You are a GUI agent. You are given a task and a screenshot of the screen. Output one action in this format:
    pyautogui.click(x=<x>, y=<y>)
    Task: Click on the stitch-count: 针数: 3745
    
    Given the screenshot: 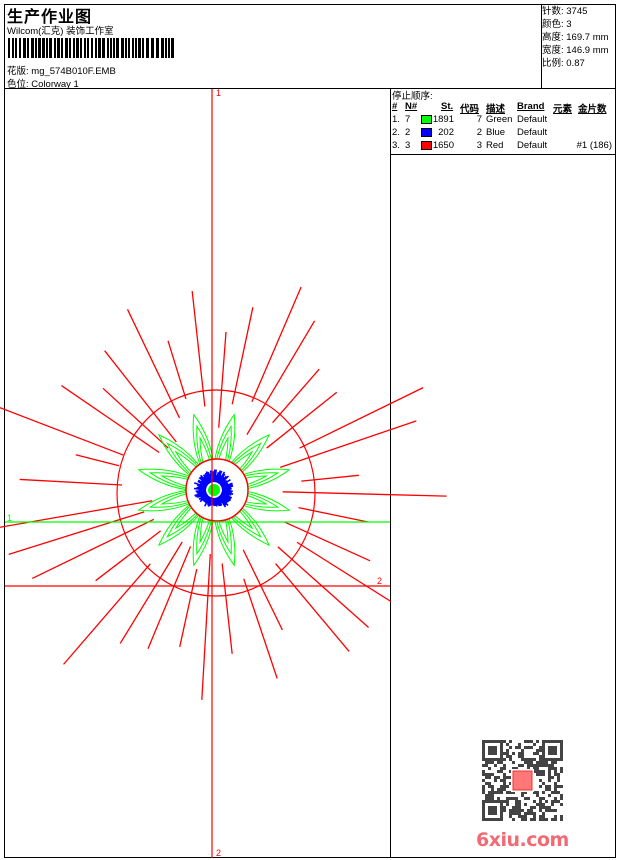 What is the action you would take?
    pyautogui.click(x=565, y=11)
    